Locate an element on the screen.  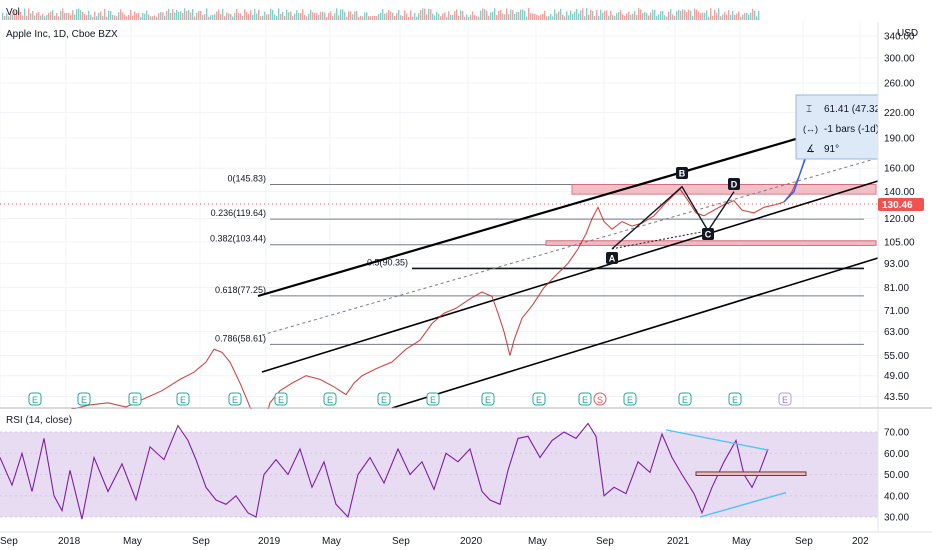
price-tick-label: 300.00 is located at coordinates (899, 58).